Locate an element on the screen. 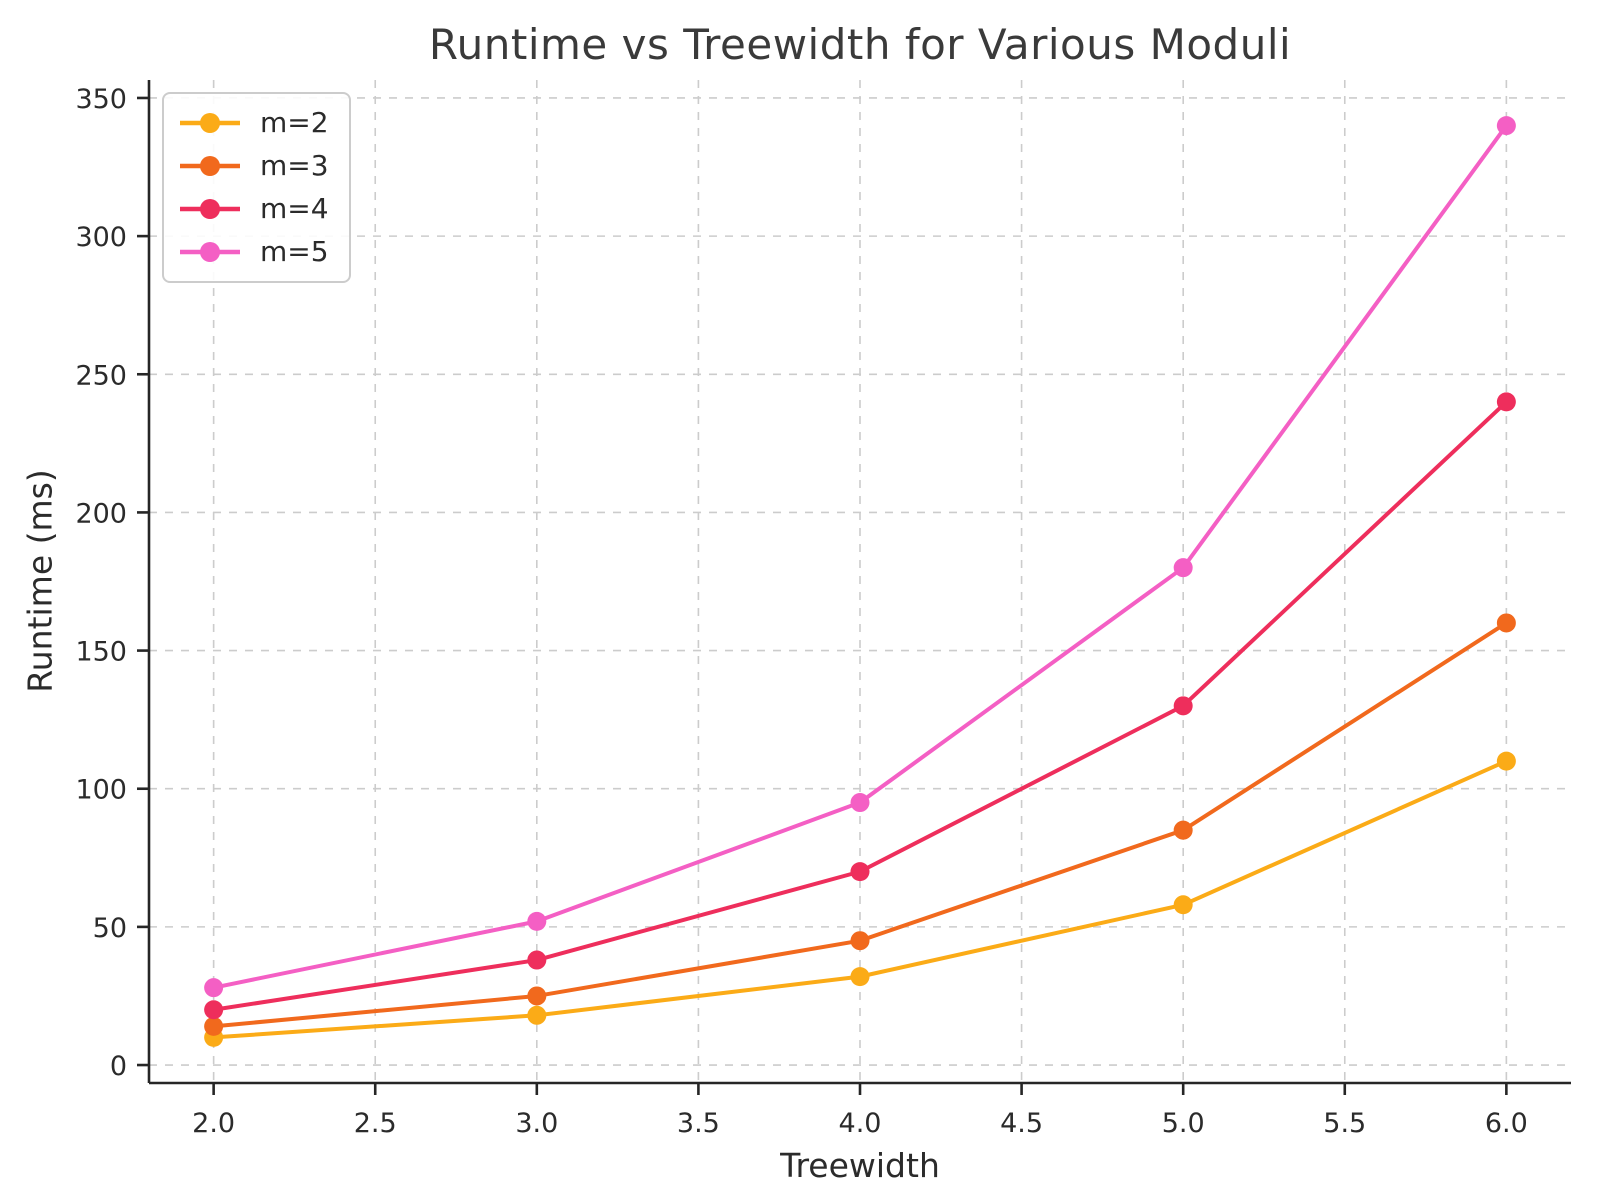 Image resolution: width=1600 pixels, height=1200 pixels. y-tick-label: 0 is located at coordinates (118, 1066).